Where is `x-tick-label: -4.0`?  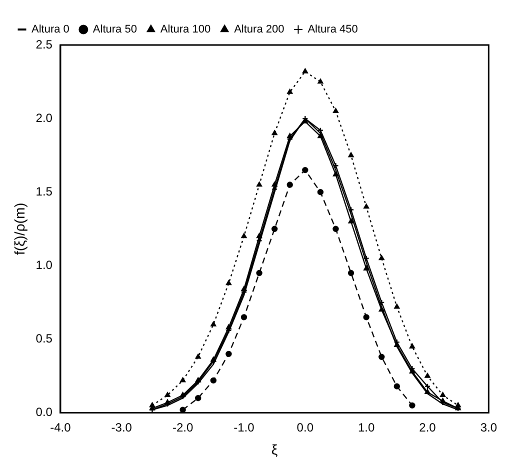
x-tick-label: -4.0 is located at coordinates (61, 427).